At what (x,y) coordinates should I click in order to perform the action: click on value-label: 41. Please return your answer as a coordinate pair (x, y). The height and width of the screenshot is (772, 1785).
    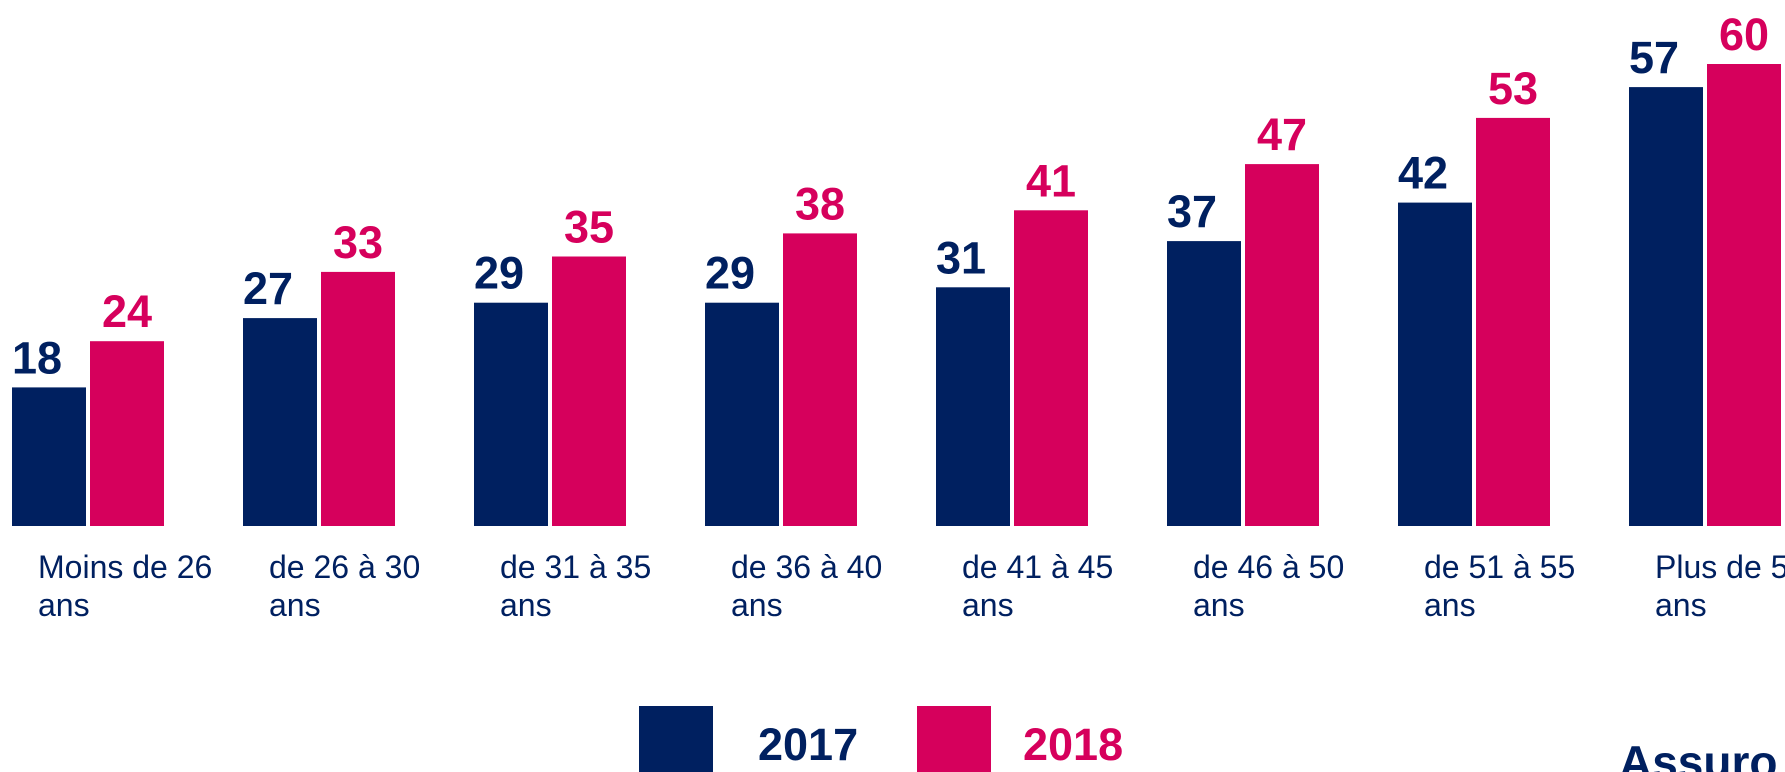
    Looking at the image, I should click on (1051, 180).